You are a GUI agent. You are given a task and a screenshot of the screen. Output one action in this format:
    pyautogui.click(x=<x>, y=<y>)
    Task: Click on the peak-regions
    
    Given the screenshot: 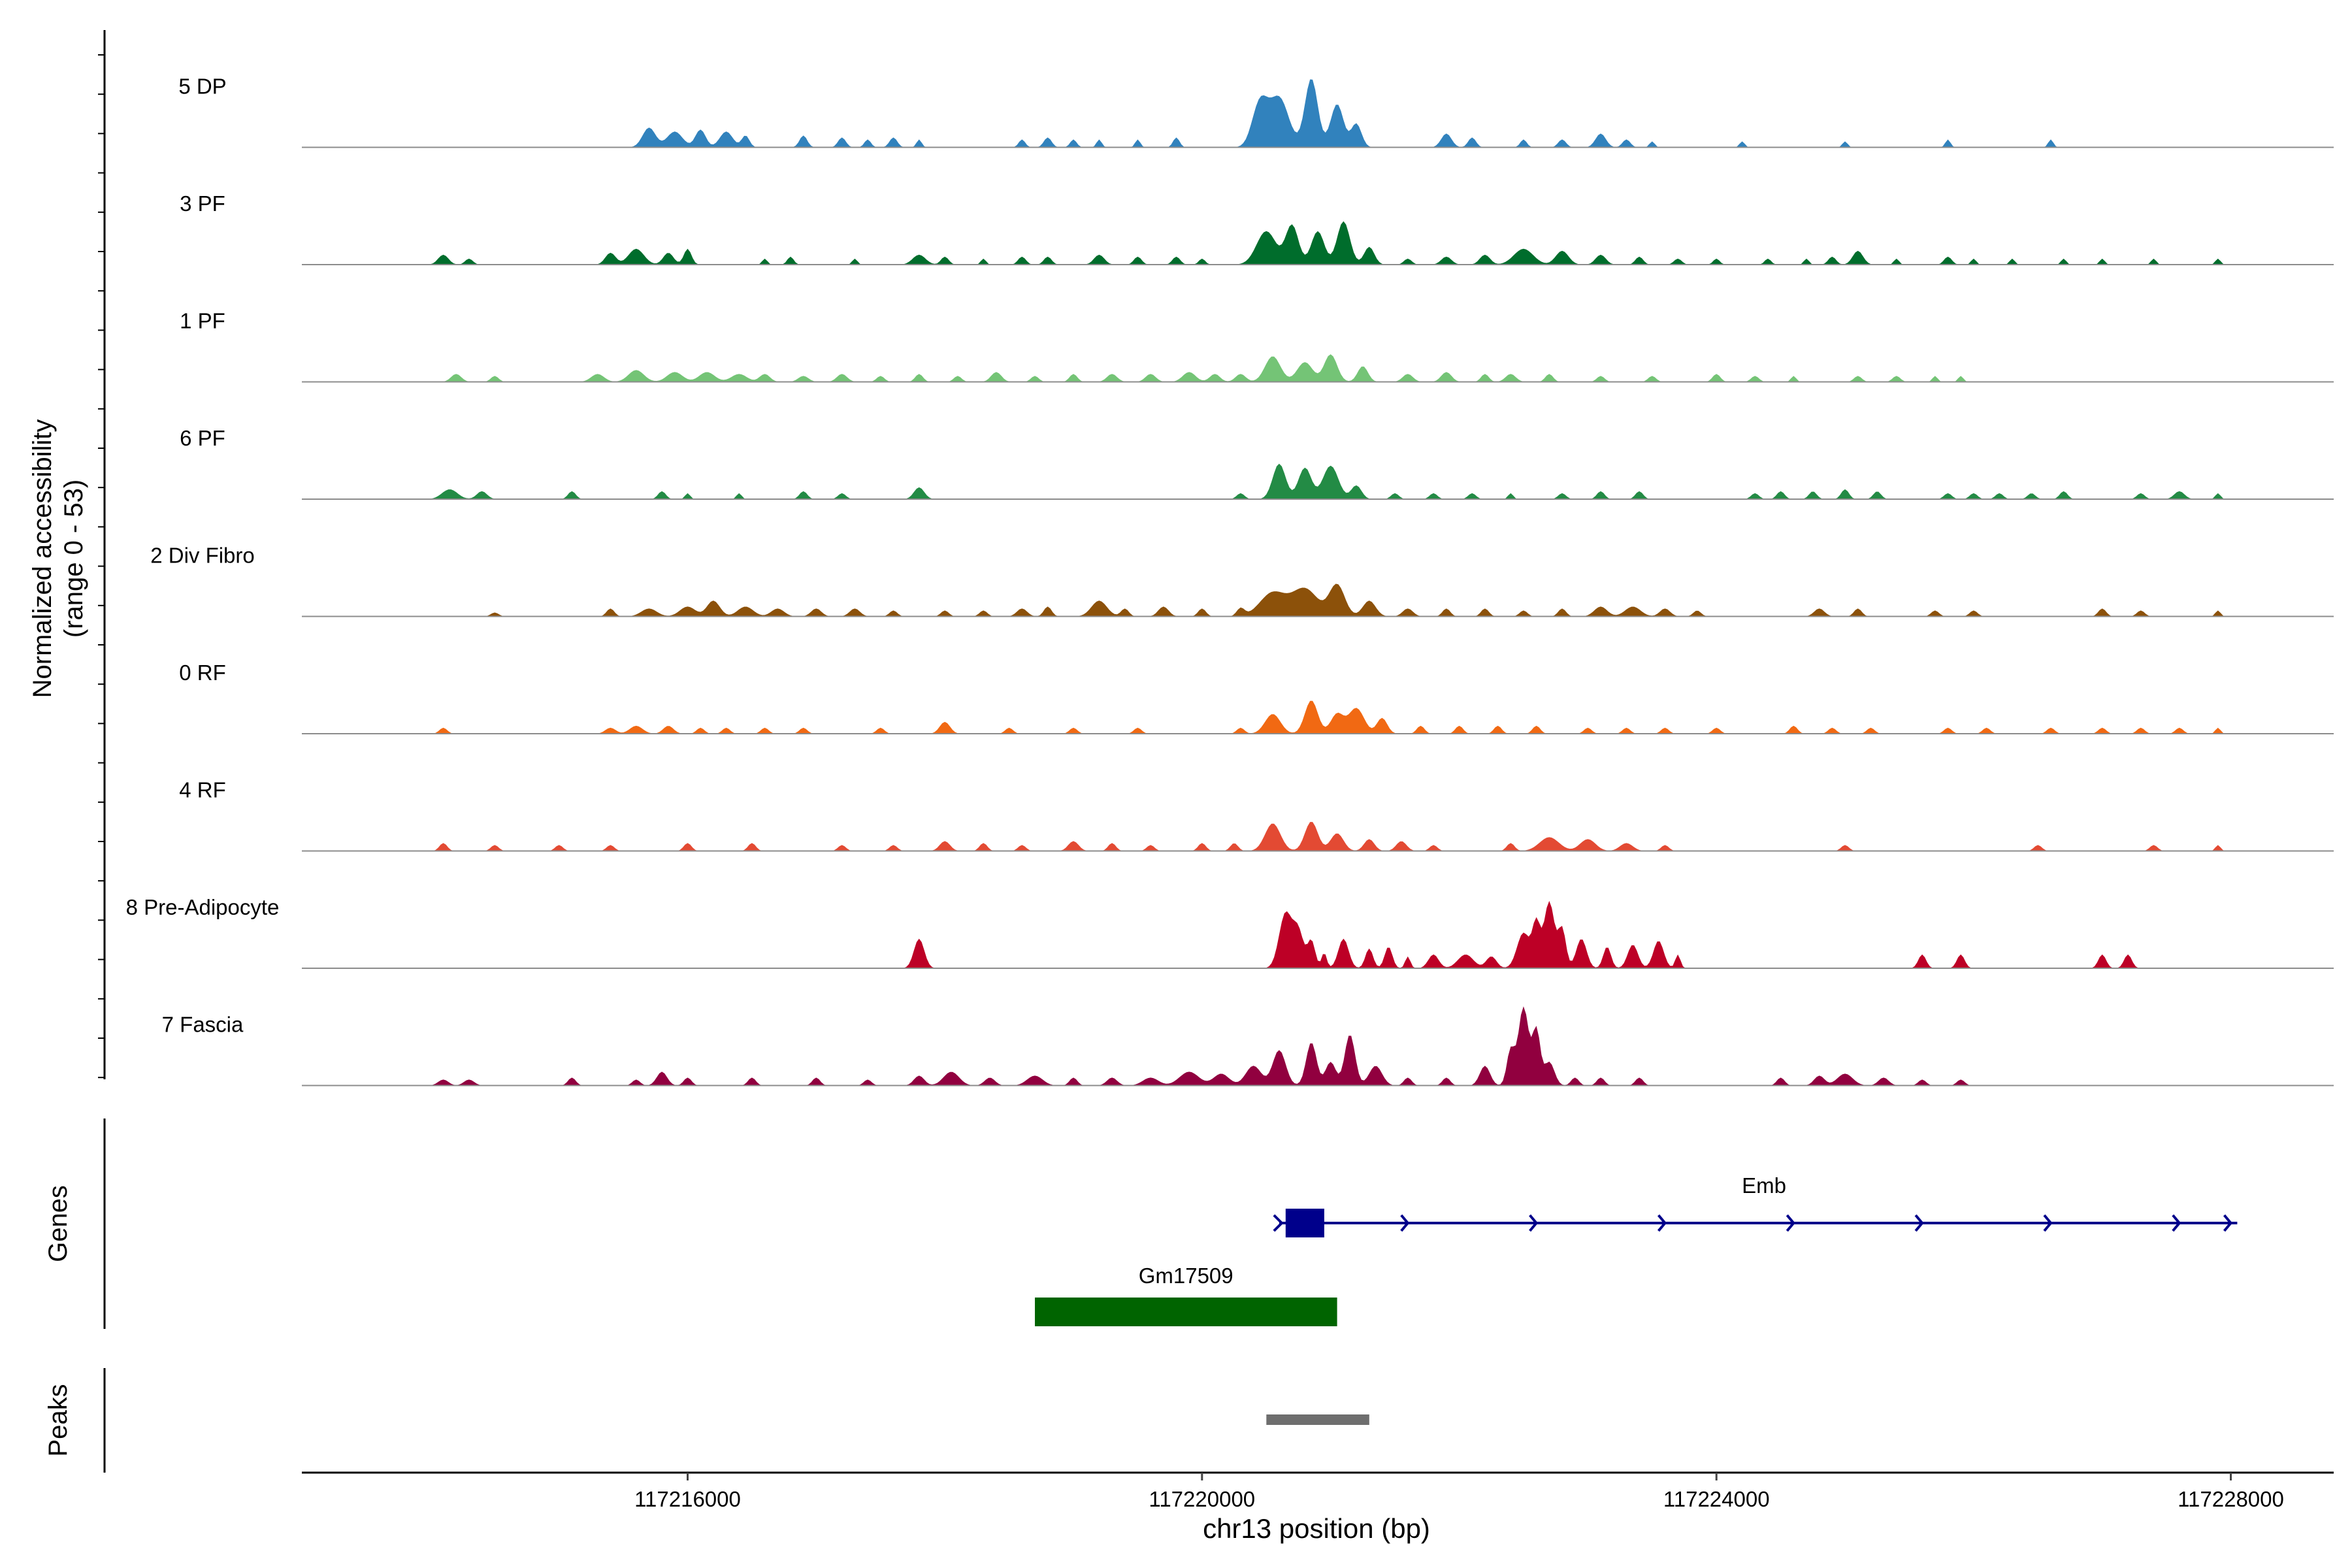 What is the action you would take?
    pyautogui.click(x=1317, y=1419)
    